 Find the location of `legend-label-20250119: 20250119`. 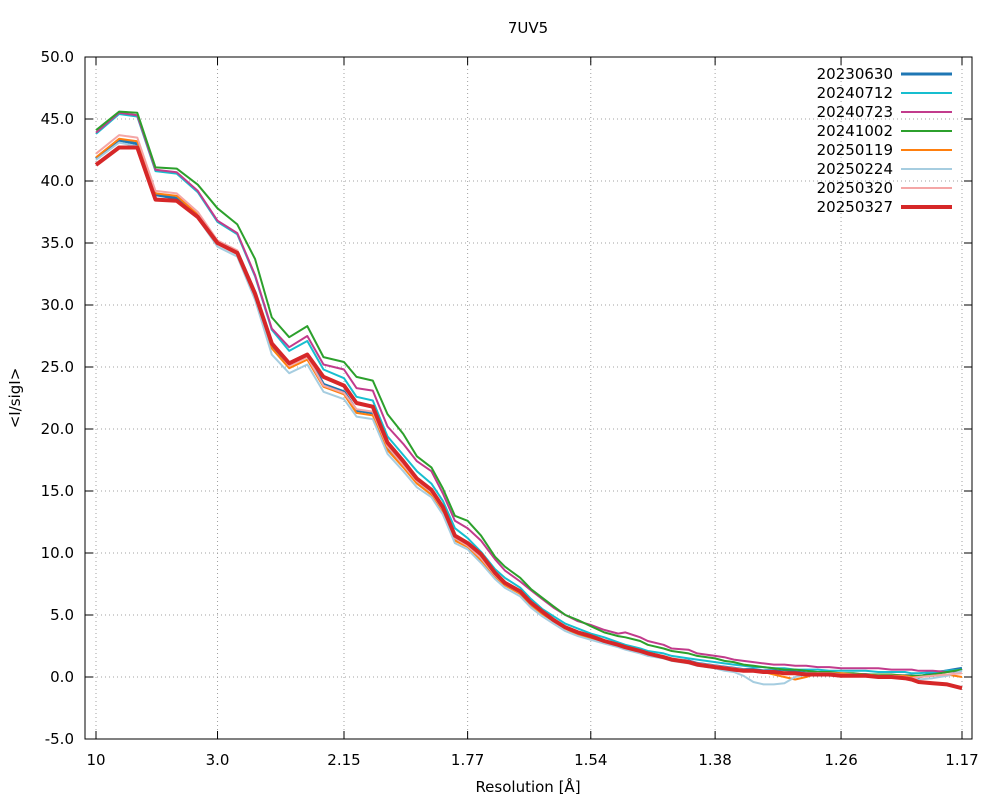

legend-label-20250119: 20250119 is located at coordinates (855, 150).